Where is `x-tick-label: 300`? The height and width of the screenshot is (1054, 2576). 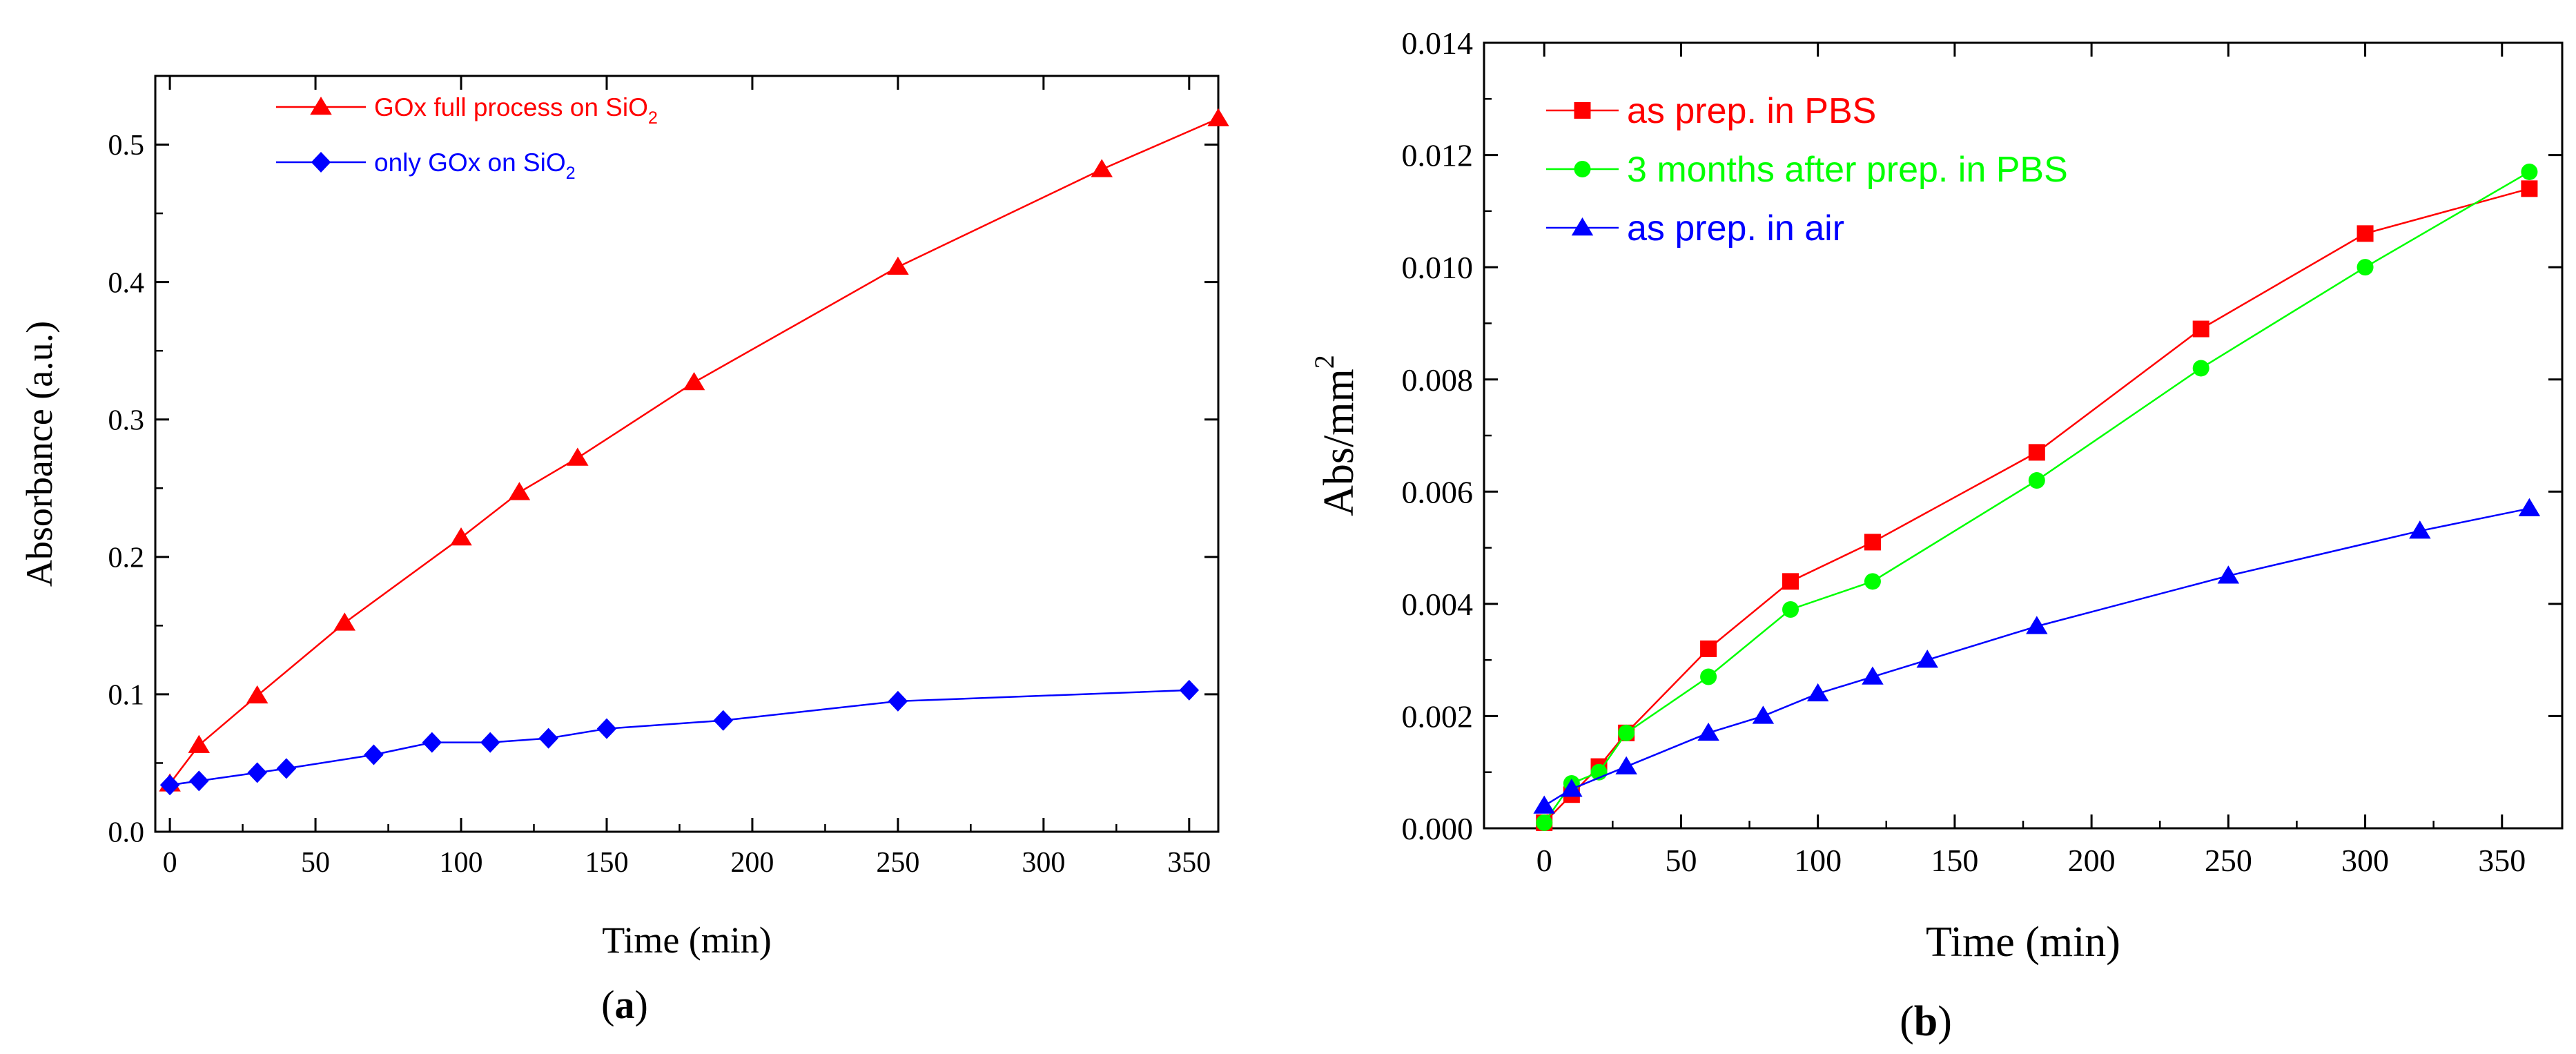 x-tick-label: 300 is located at coordinates (1043, 863).